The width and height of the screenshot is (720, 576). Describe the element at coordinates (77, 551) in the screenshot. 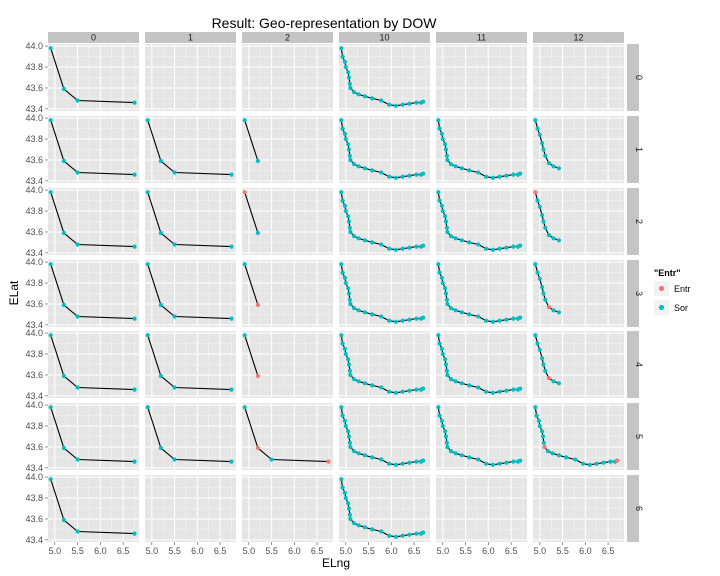

I see `x-tick-label: 5.5` at that location.